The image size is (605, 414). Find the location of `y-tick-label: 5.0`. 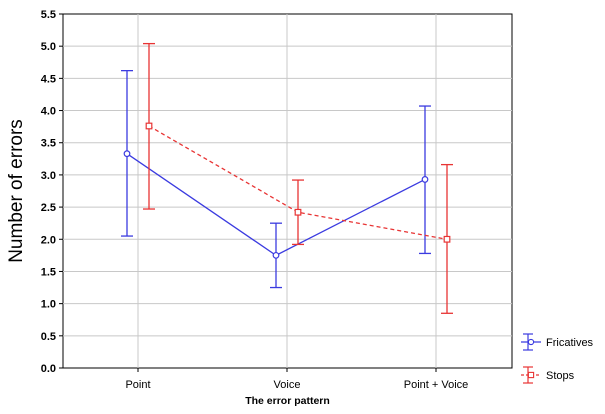

y-tick-label: 5.0 is located at coordinates (48, 47).